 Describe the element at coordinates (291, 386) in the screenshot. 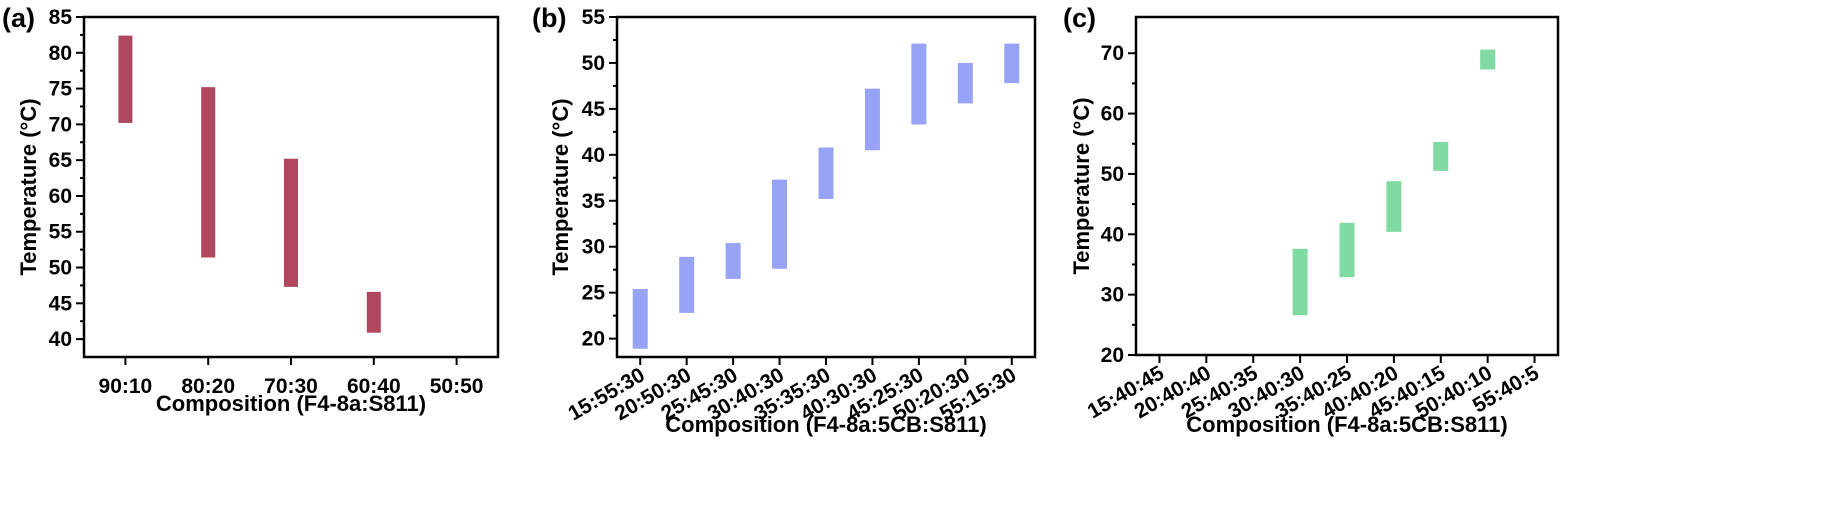

I see `x-tick-label: 70:30` at that location.